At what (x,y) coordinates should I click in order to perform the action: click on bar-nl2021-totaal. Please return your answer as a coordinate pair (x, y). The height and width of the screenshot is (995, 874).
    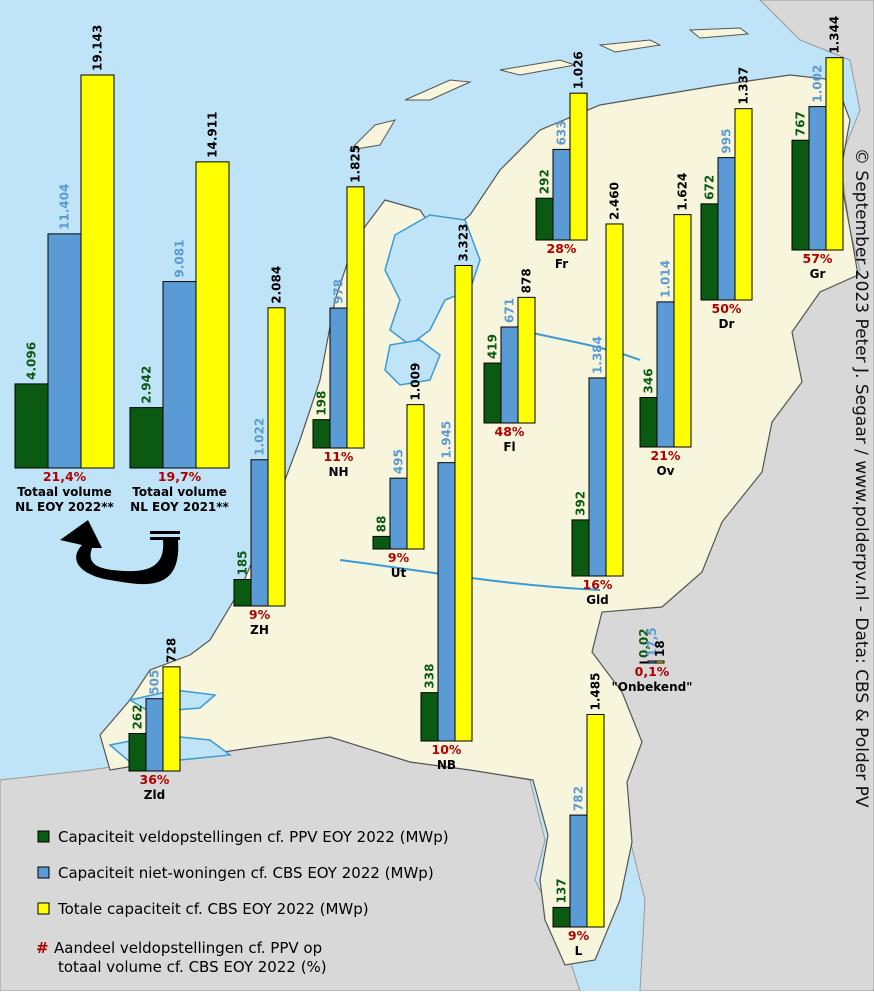
    Looking at the image, I should click on (212, 315).